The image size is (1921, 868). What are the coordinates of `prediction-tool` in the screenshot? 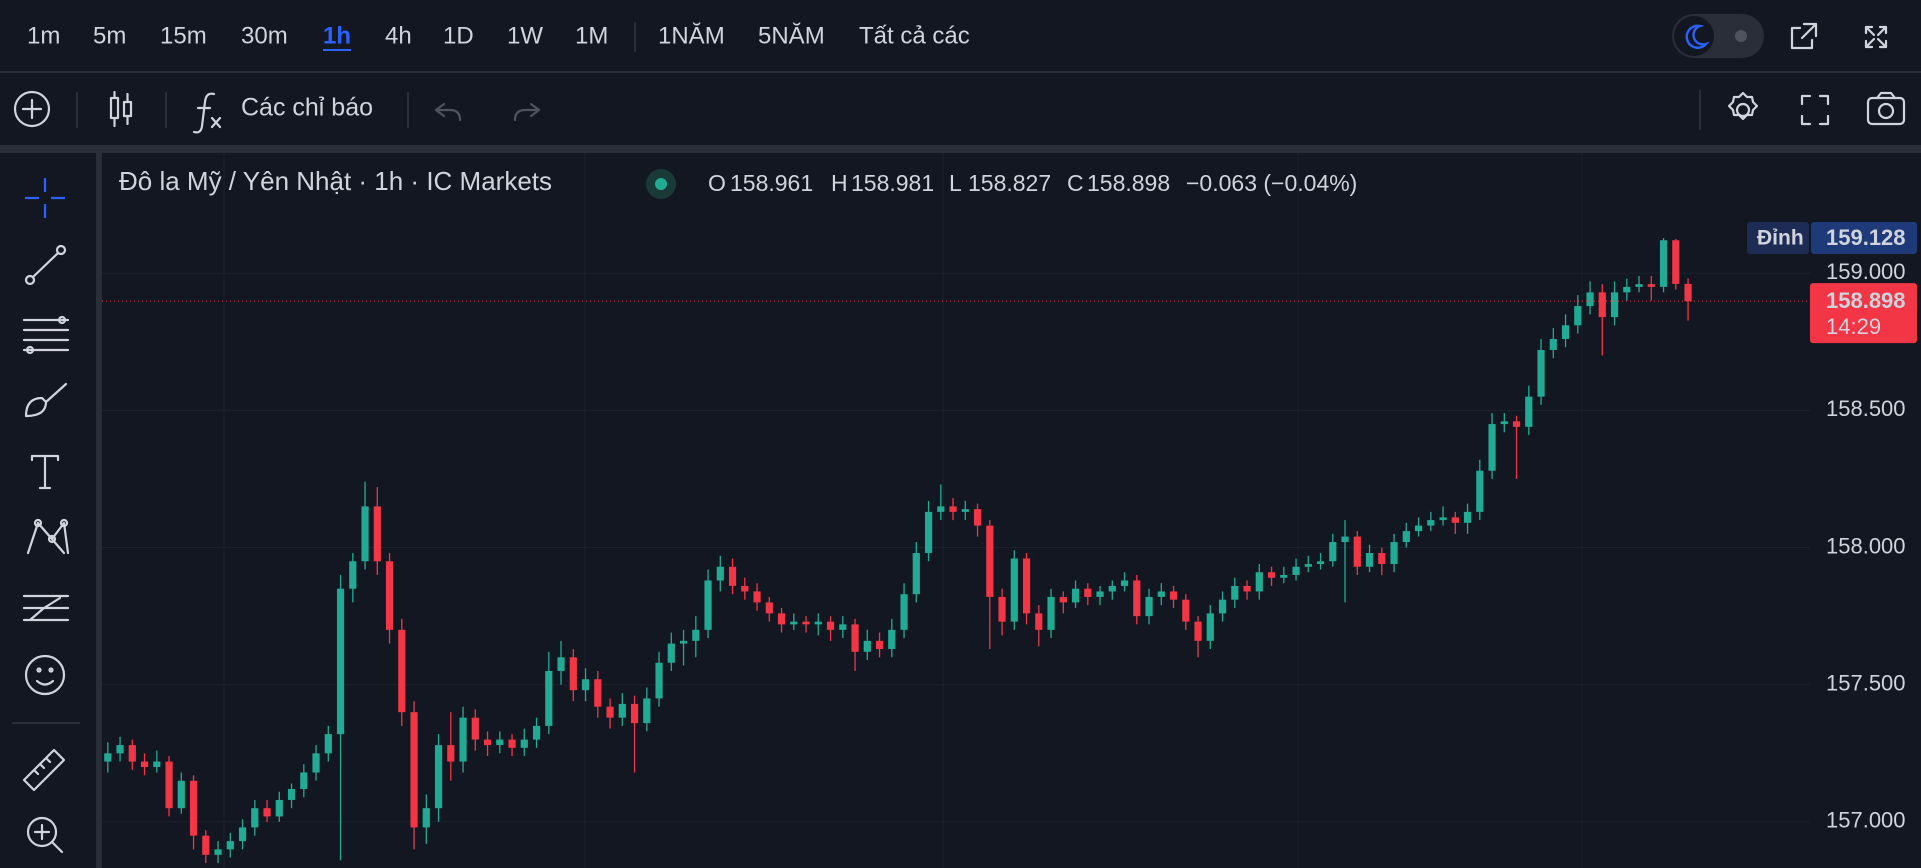 It's located at (46, 608).